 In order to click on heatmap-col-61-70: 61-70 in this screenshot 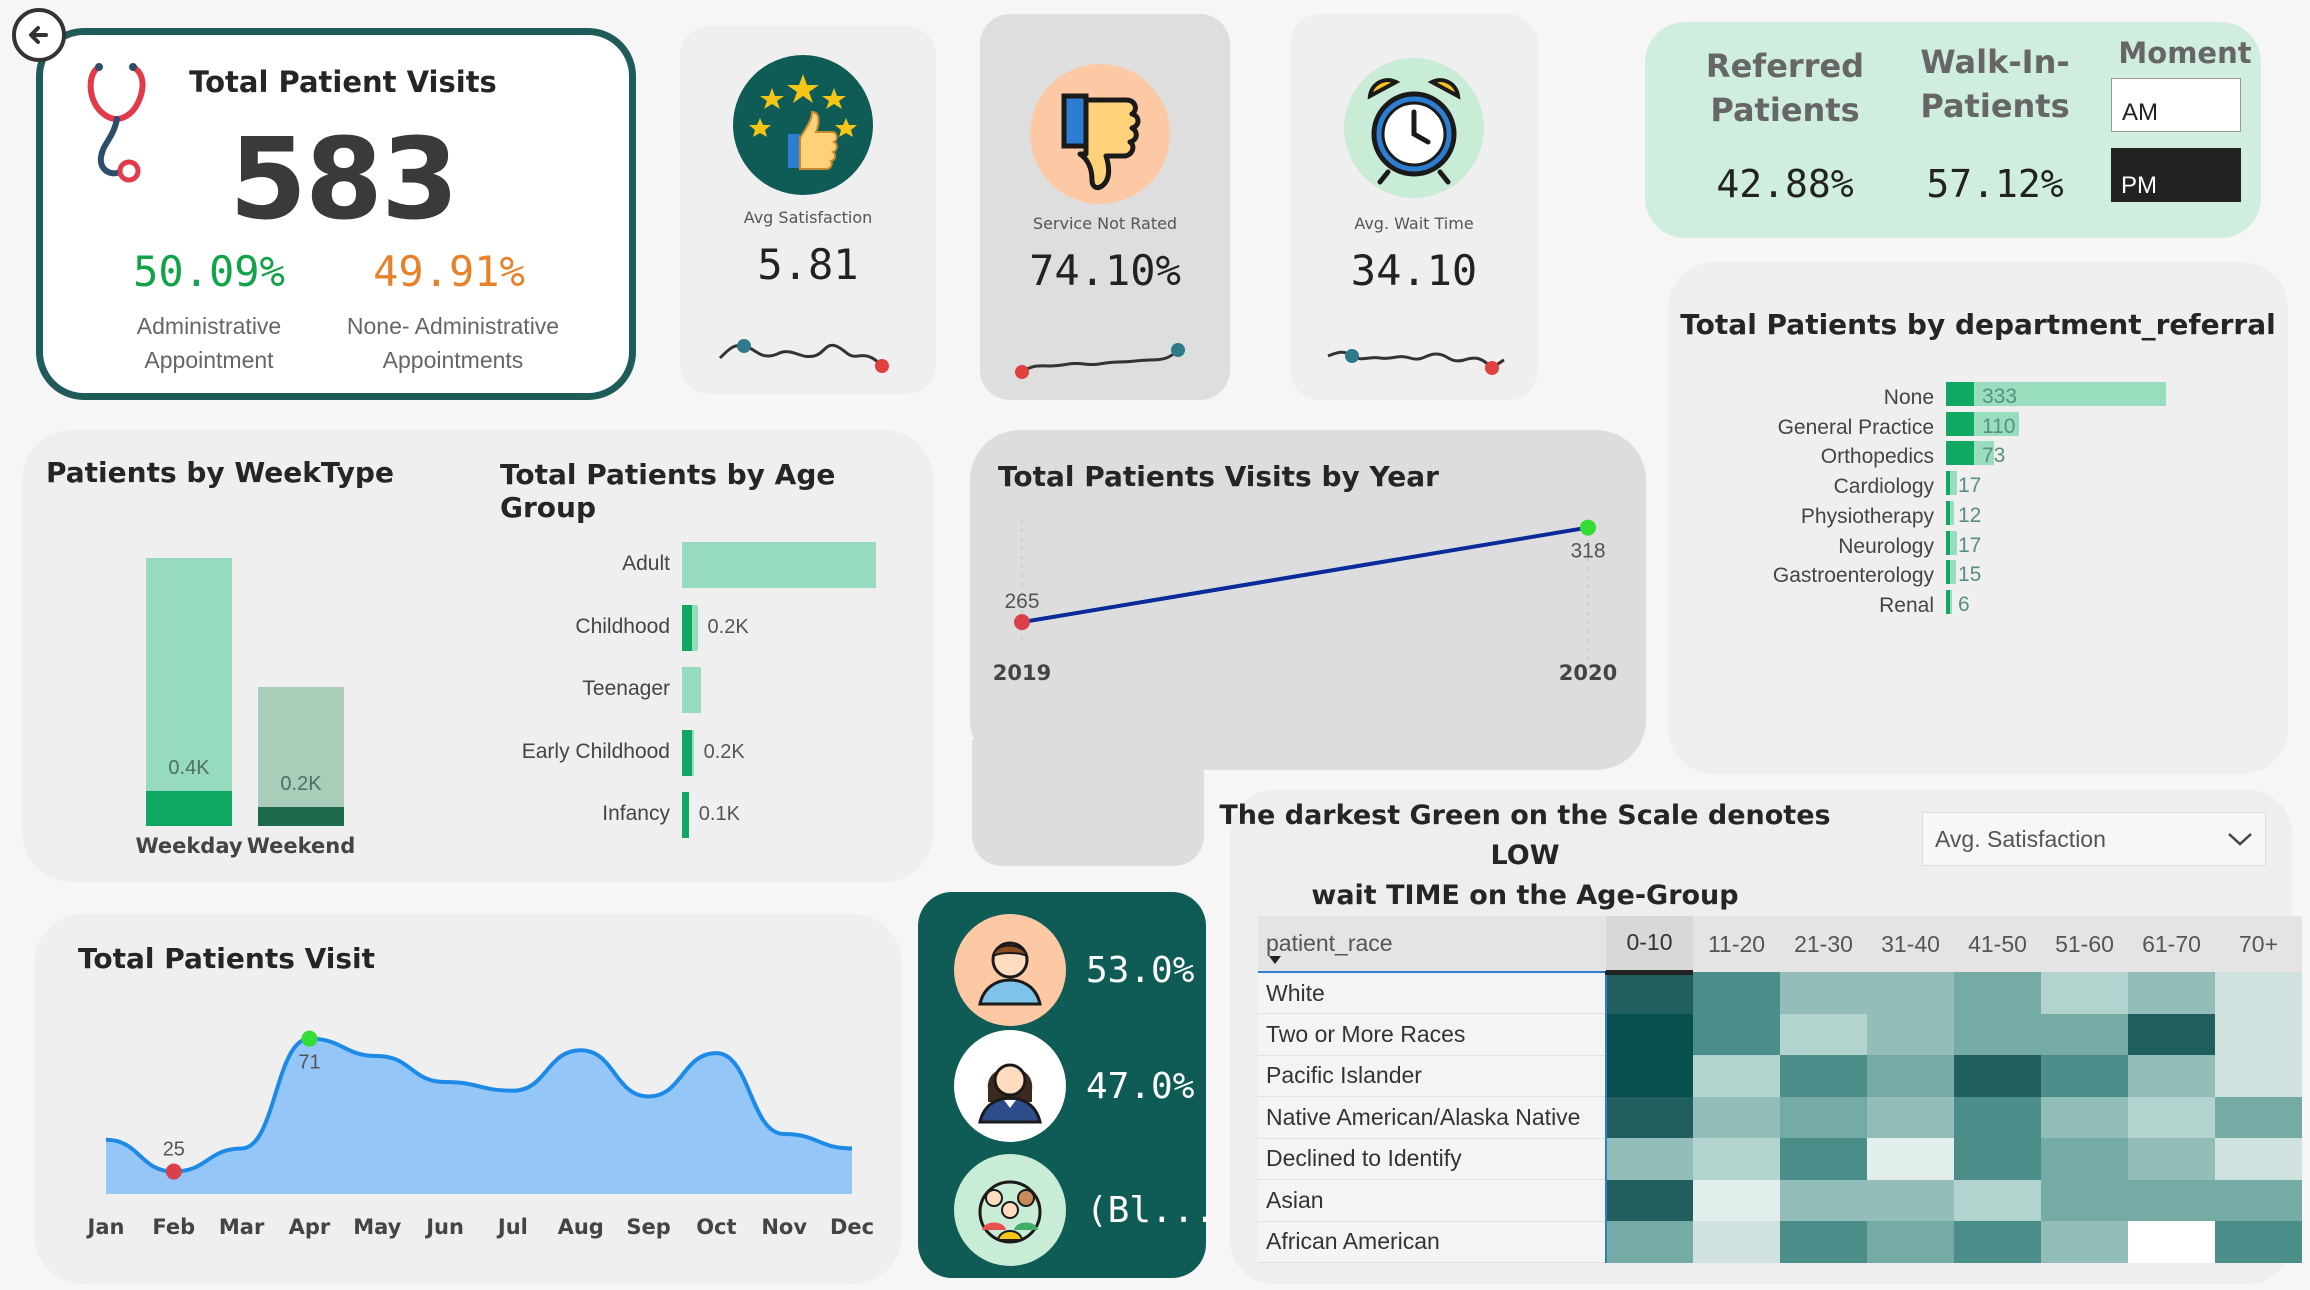, I will do `click(2171, 944)`.